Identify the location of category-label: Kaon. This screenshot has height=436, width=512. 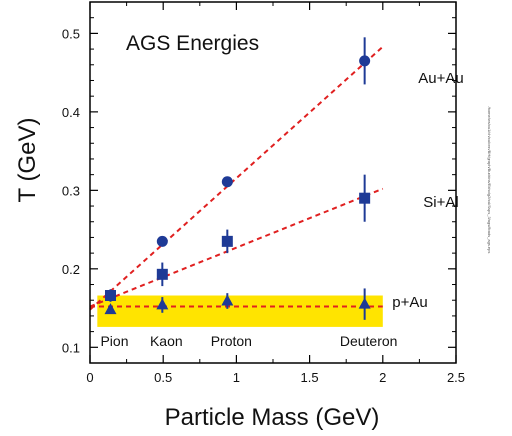
(166, 341).